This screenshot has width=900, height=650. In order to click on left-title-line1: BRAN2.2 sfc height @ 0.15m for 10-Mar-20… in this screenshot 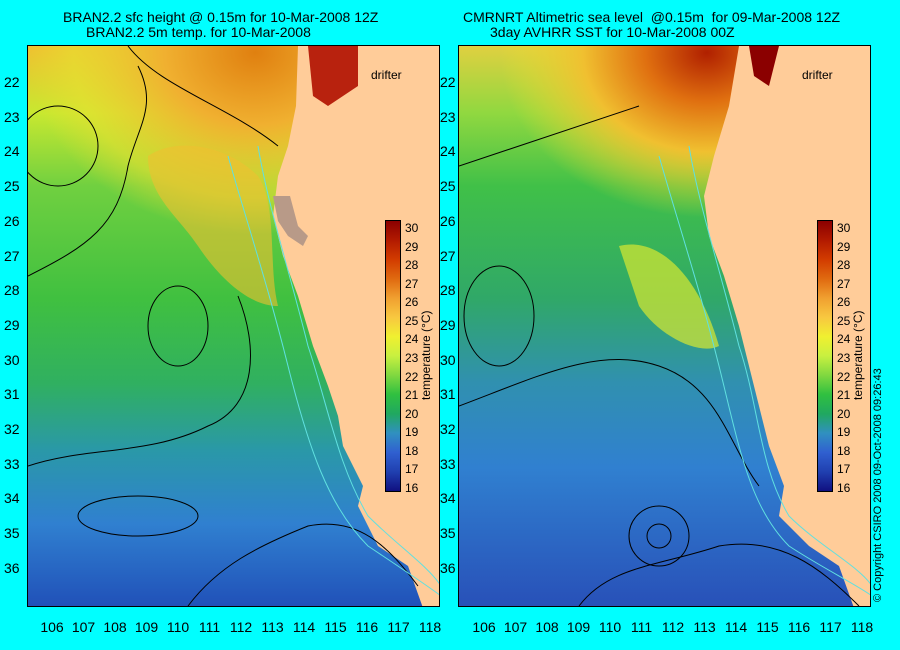, I will do `click(221, 17)`.